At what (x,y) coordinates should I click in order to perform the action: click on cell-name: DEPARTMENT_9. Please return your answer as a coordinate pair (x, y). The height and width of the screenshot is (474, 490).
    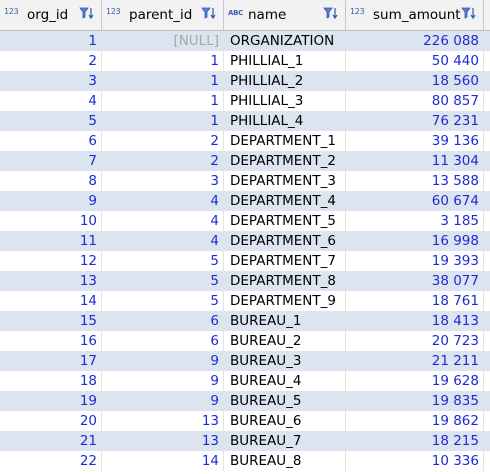
    Looking at the image, I should click on (285, 301).